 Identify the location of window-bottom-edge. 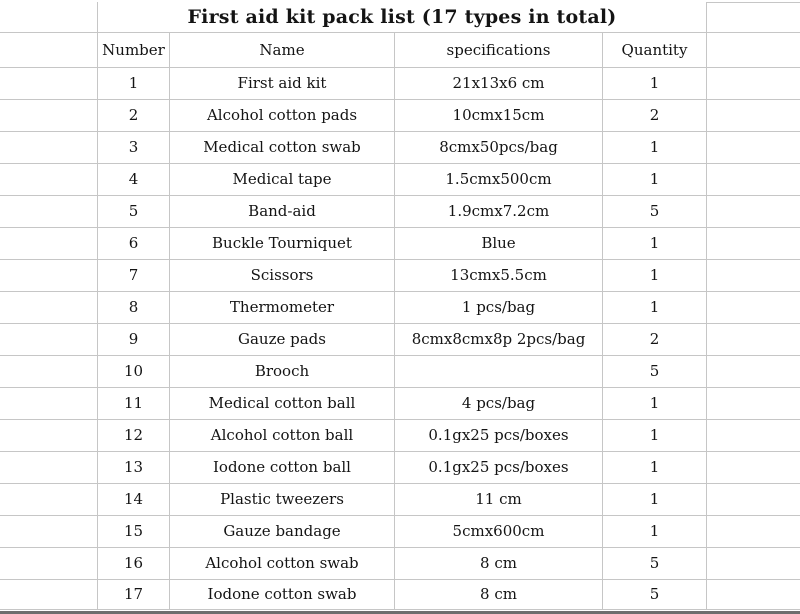
(400, 612).